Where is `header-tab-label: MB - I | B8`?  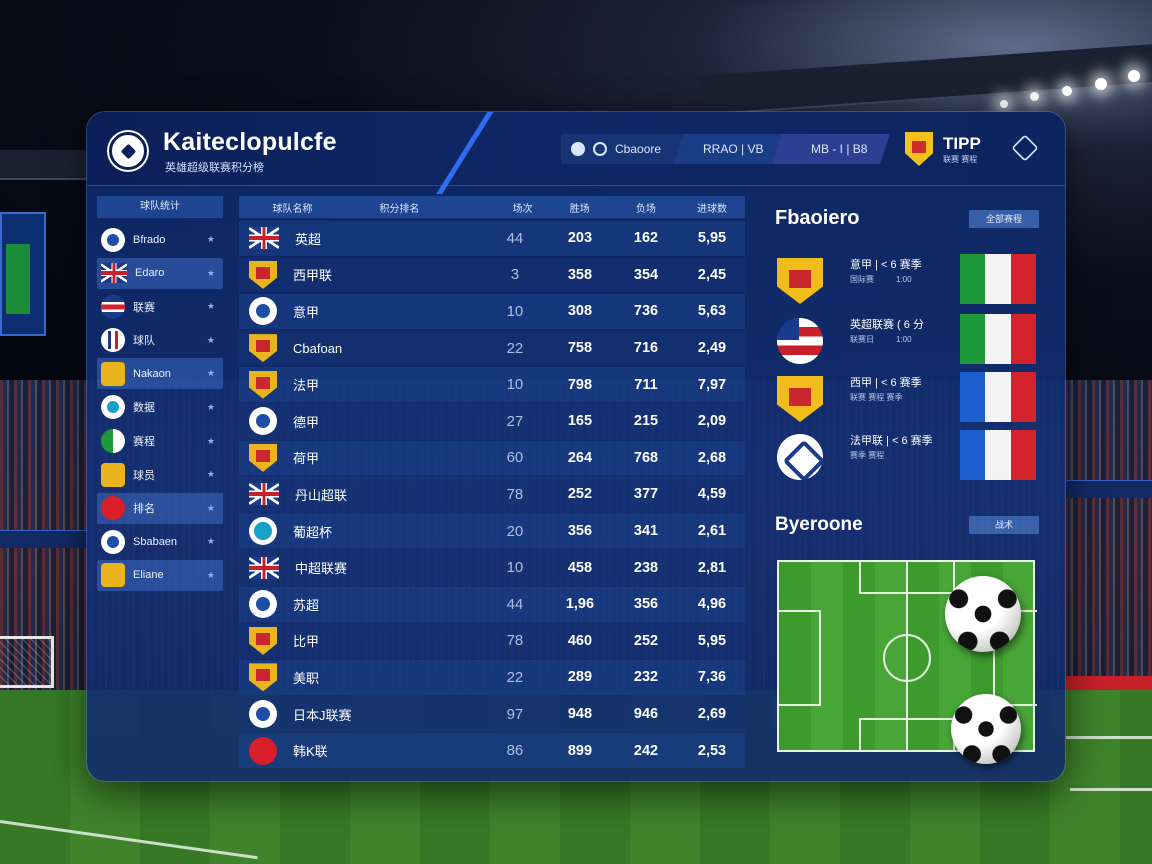 header-tab-label: MB - I | B8 is located at coordinates (839, 149).